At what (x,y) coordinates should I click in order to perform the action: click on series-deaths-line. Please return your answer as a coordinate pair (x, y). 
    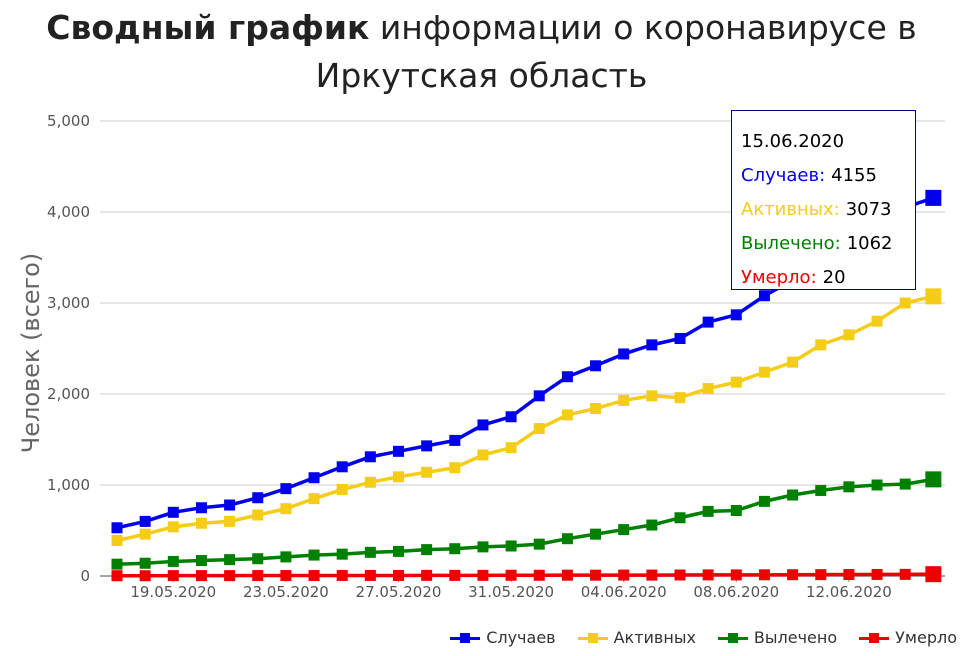
    Looking at the image, I should click on (525, 575).